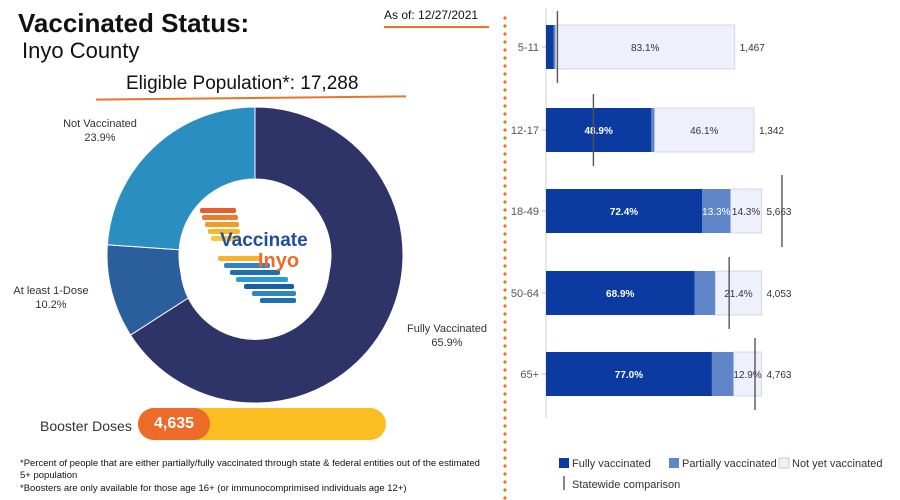 The width and height of the screenshot is (900, 500). What do you see at coordinates (81, 50) in the screenshot?
I see `county-name: Inyo County` at bounding box center [81, 50].